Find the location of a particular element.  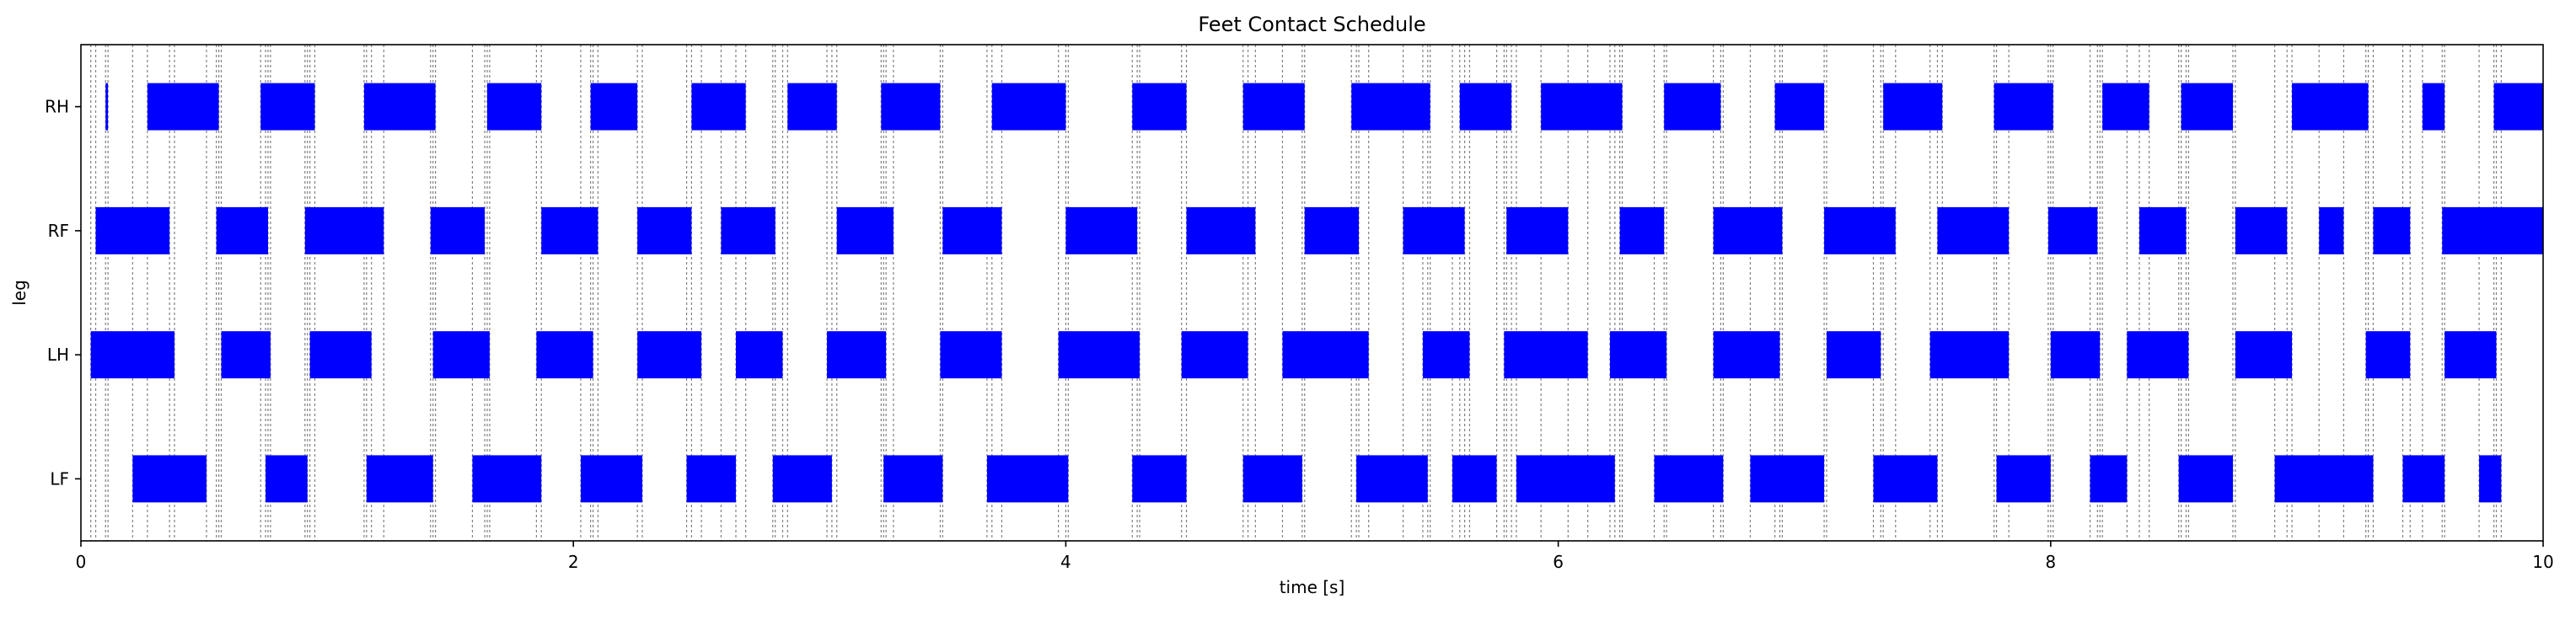

x-axis-label: time [s] is located at coordinates (1312, 587).